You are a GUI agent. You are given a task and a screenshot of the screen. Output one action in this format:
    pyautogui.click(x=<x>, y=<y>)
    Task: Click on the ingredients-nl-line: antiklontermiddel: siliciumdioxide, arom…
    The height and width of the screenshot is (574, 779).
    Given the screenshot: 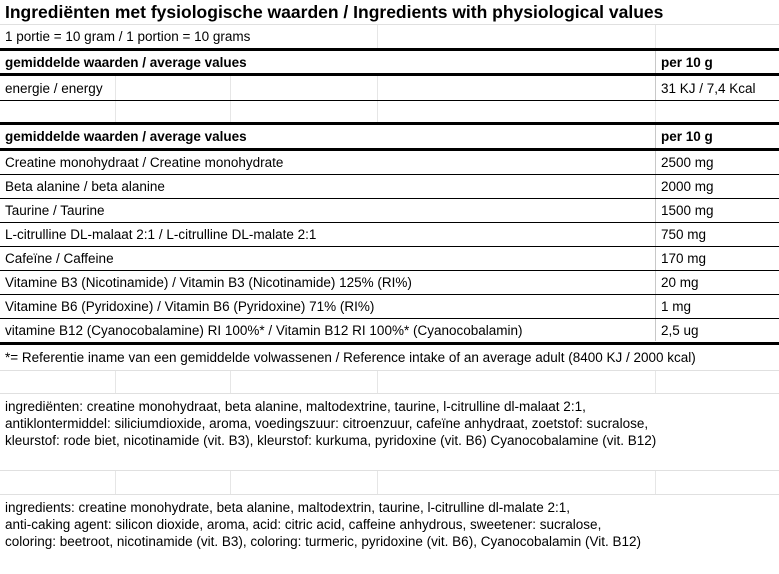 What is the action you would take?
    pyautogui.click(x=327, y=423)
    